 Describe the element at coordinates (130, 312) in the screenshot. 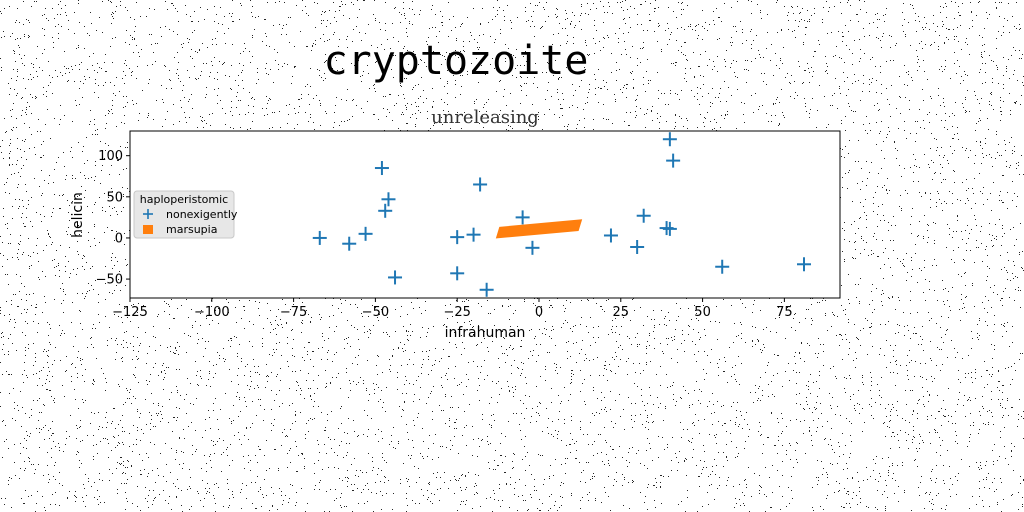

I see `x-tick-label: −125` at that location.